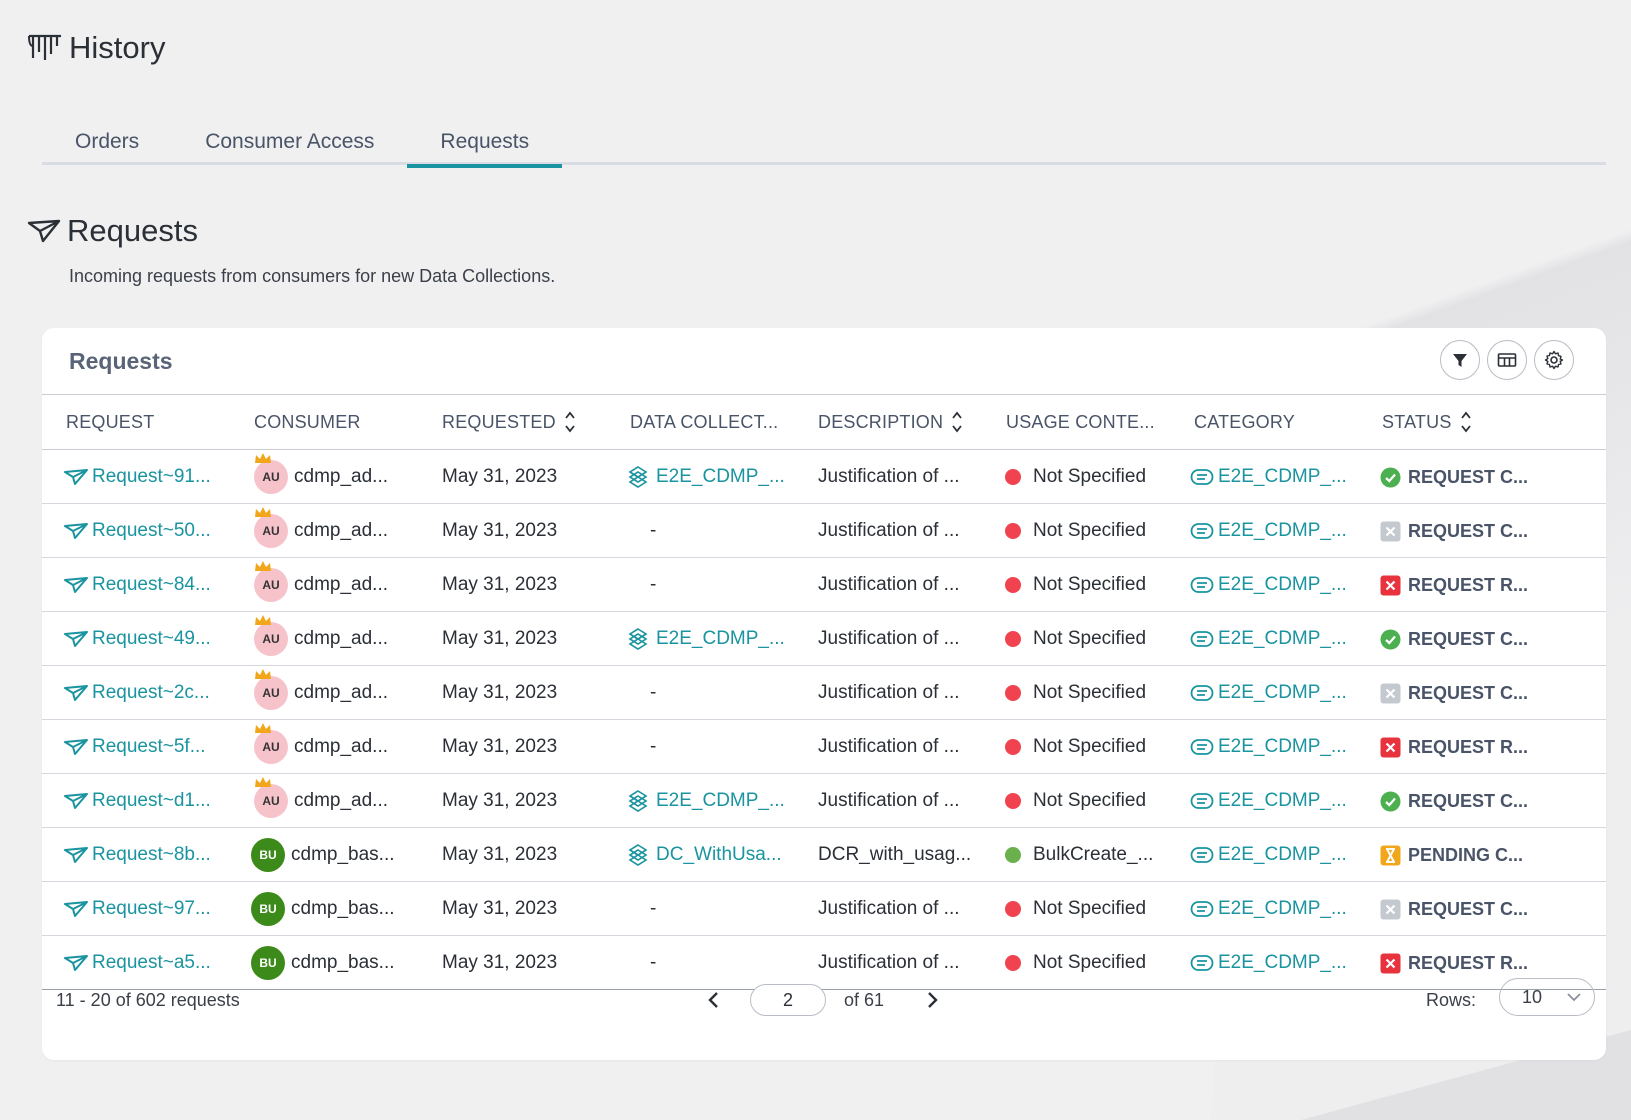 The height and width of the screenshot is (1120, 1631). What do you see at coordinates (638, 855) in the screenshot?
I see `data-collection-icon` at bounding box center [638, 855].